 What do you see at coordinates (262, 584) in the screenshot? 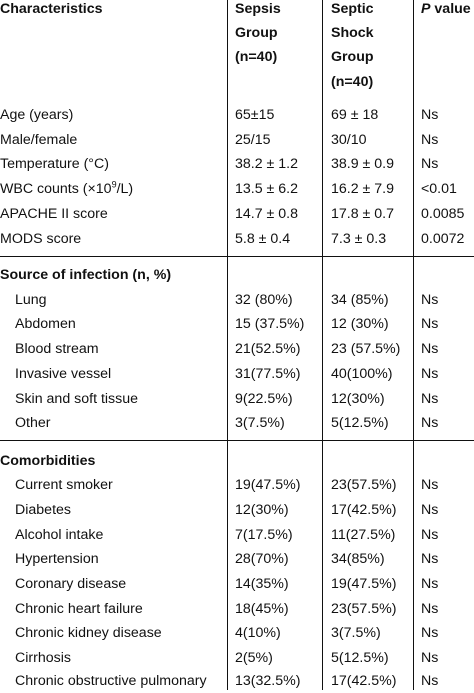
I see `sepsis-value: 14(35%)` at bounding box center [262, 584].